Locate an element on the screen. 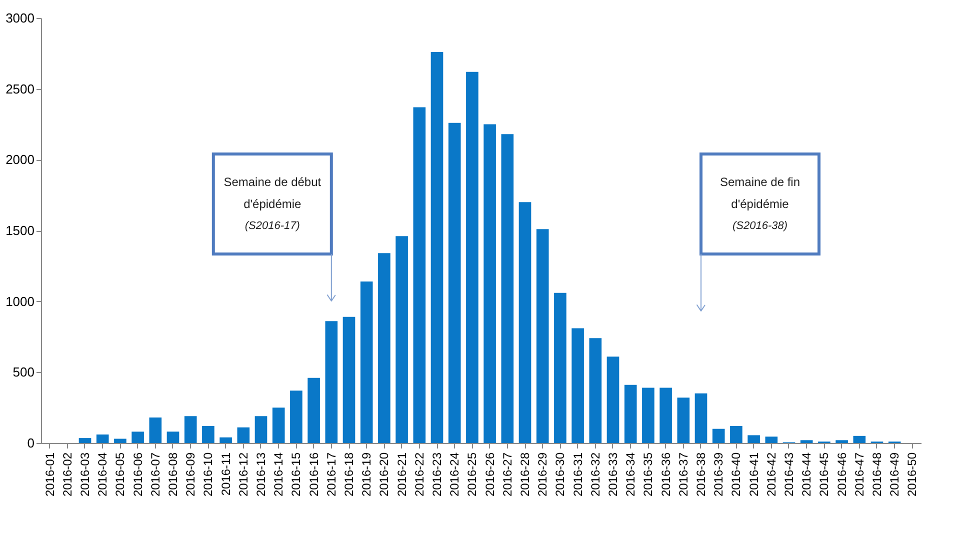 The width and height of the screenshot is (961, 538). y-tick-label: 2000 is located at coordinates (20, 160).